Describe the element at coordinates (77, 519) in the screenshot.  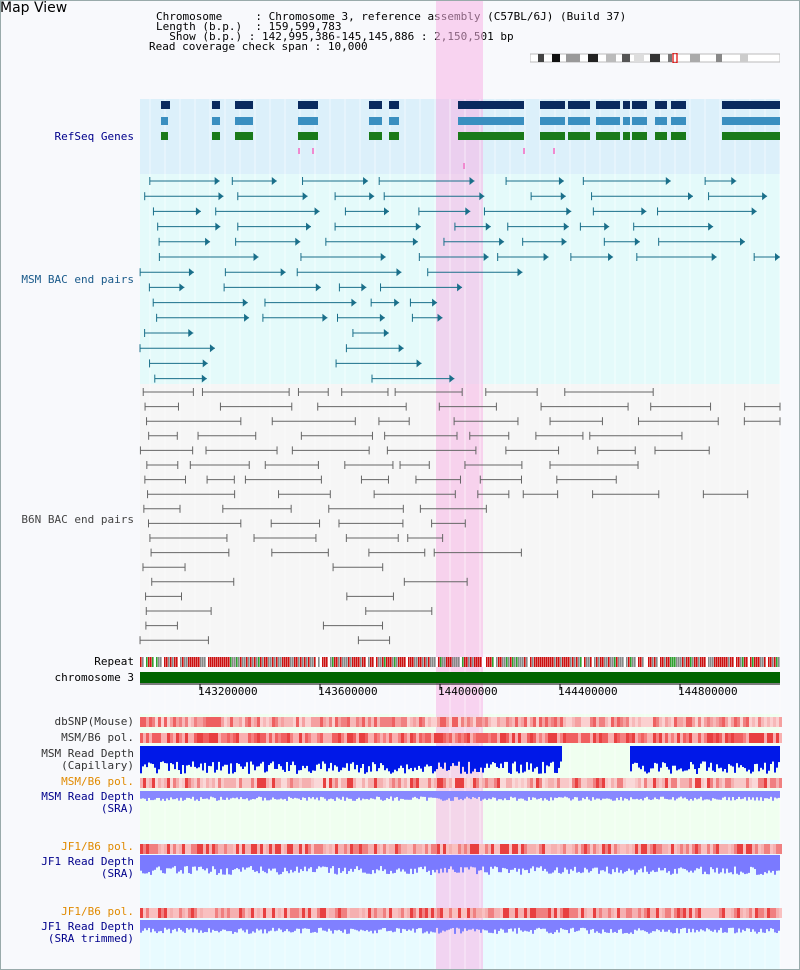
I see `track-label-b6n-bac: B6N BAC end pairs` at that location.